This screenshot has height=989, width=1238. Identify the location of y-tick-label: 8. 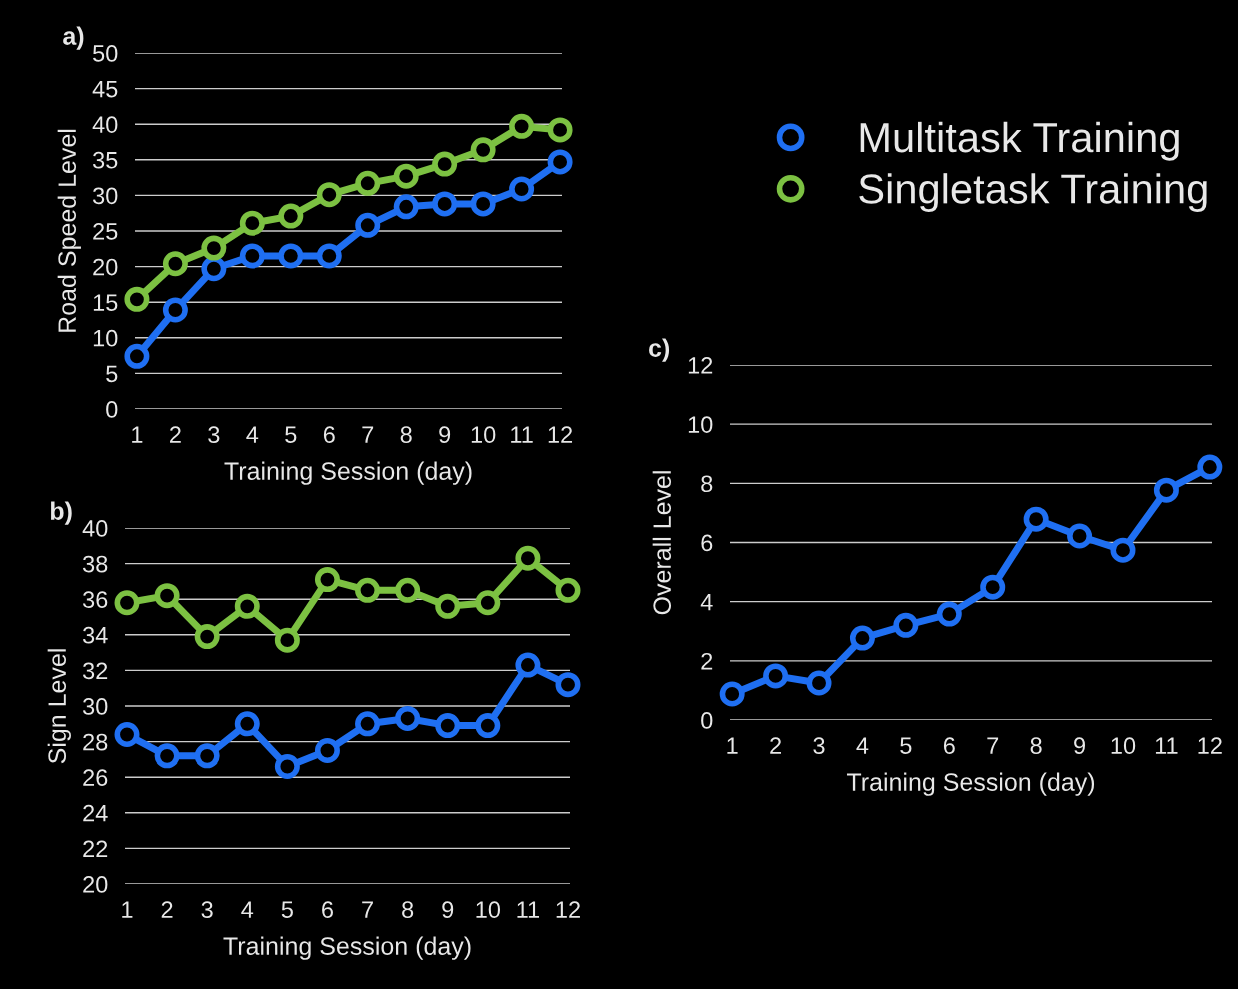
(707, 484).